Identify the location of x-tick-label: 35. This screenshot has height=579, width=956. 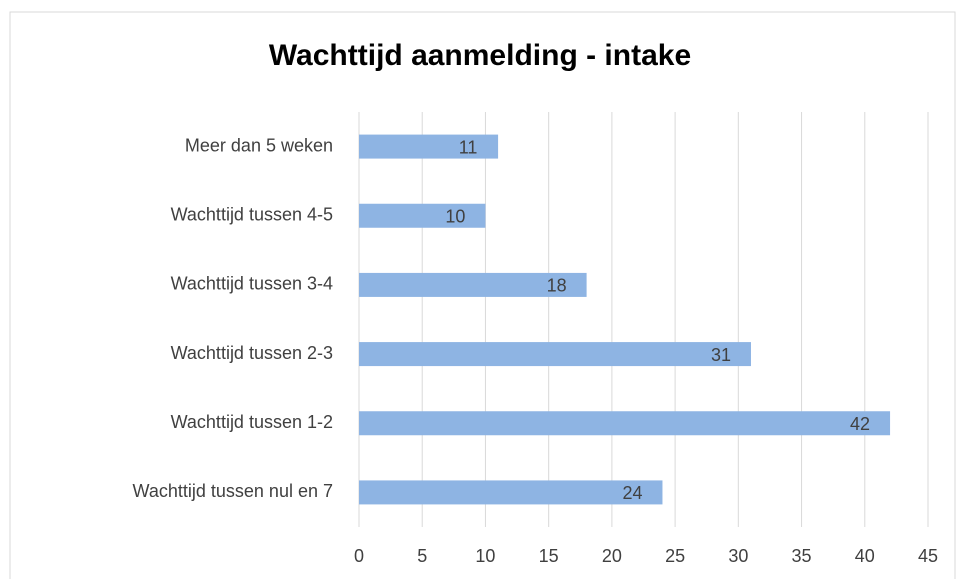
(802, 556).